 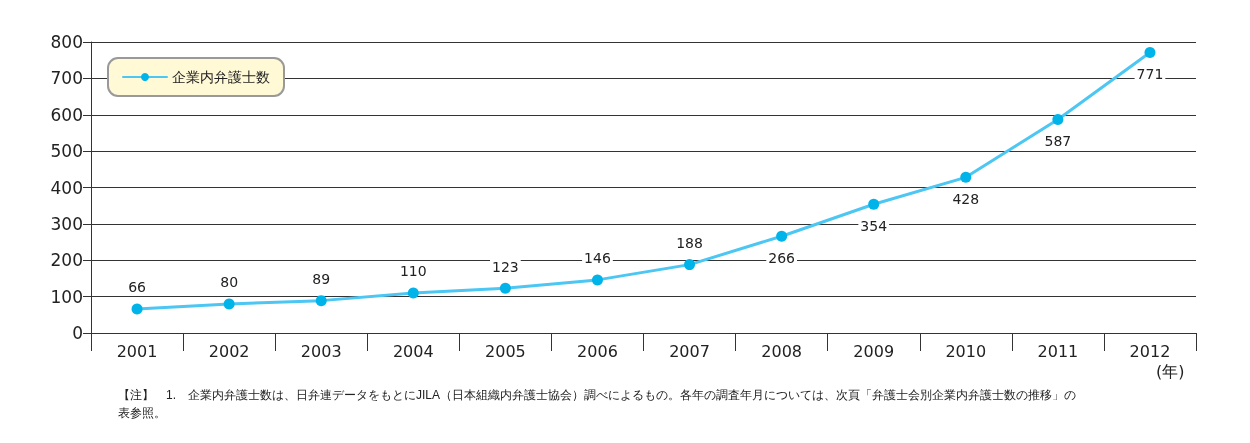 I want to click on x-tick-label: 2005, so click(x=505, y=351).